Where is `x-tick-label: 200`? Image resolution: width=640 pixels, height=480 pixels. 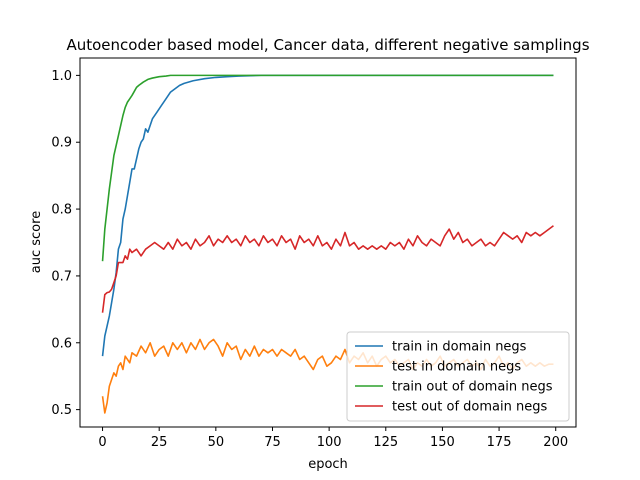 x-tick-label: 200 is located at coordinates (555, 442).